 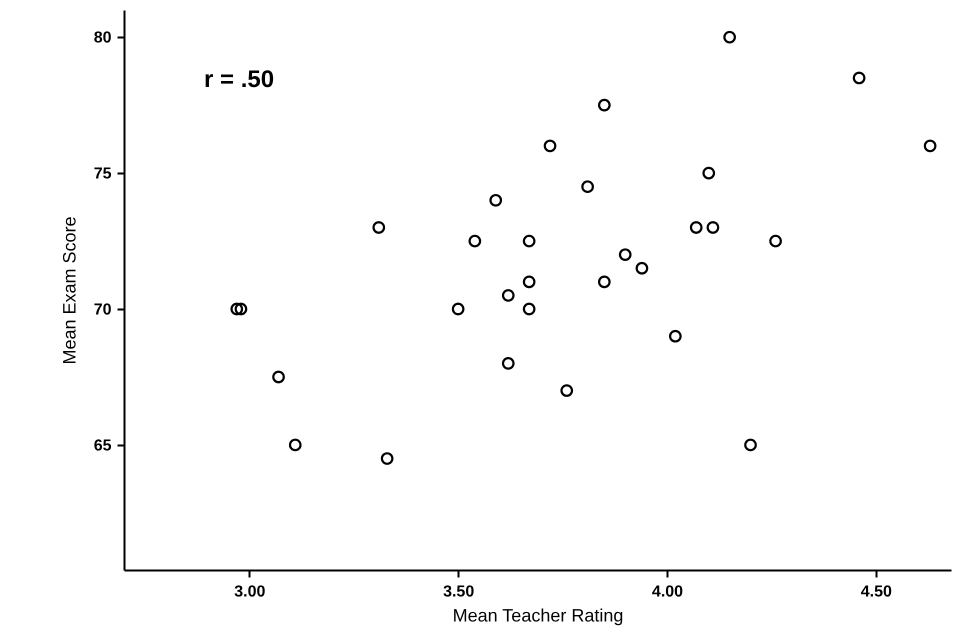 I want to click on y-tick-label: 80, so click(x=103, y=38).